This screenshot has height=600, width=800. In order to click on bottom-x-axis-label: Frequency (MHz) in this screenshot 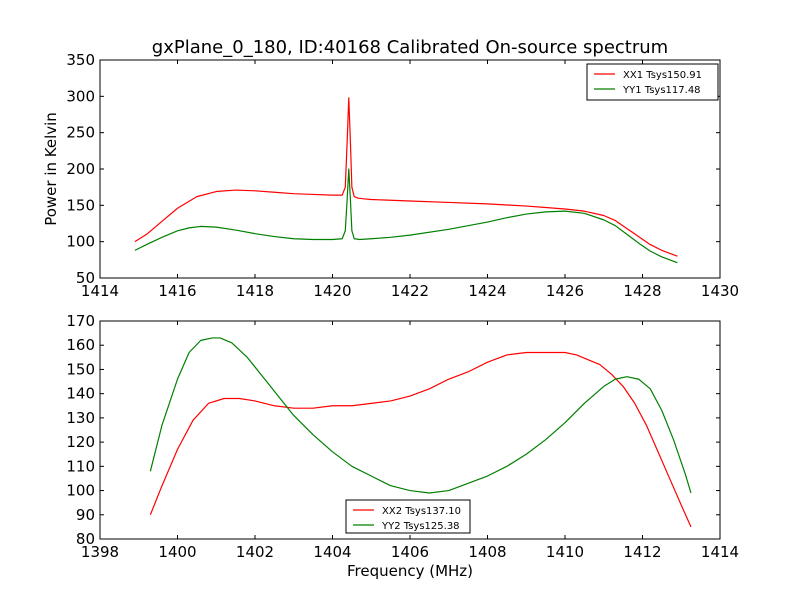, I will do `click(410, 571)`.